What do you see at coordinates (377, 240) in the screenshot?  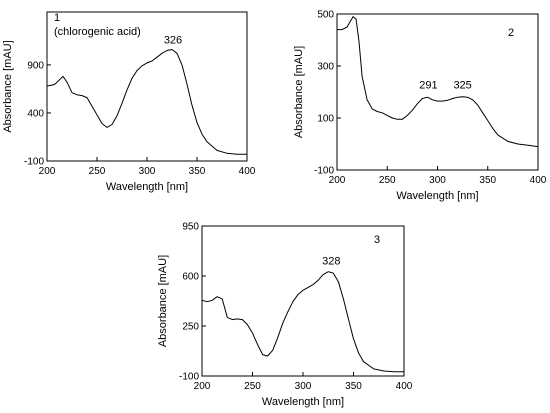 I see `panel-number-label: 3` at bounding box center [377, 240].